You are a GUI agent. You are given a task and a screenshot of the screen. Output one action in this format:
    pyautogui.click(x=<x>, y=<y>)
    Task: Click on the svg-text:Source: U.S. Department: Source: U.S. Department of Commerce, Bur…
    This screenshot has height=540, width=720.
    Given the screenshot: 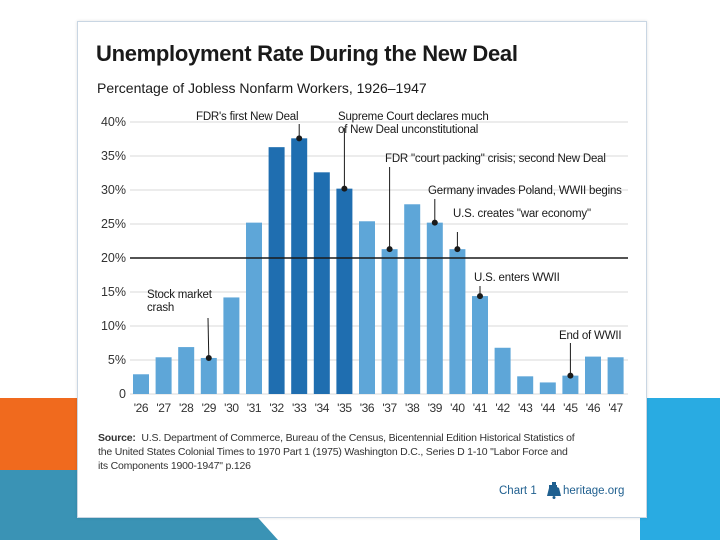 What is the action you would take?
    pyautogui.click(x=336, y=438)
    